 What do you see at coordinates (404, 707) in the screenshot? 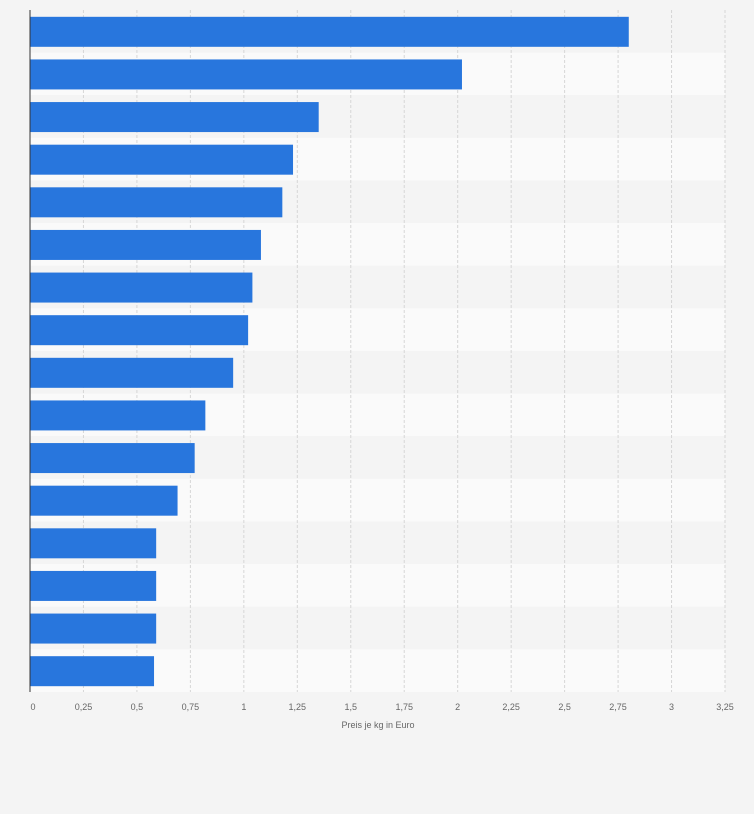
I see `x-tick-label: 1,75` at bounding box center [404, 707].